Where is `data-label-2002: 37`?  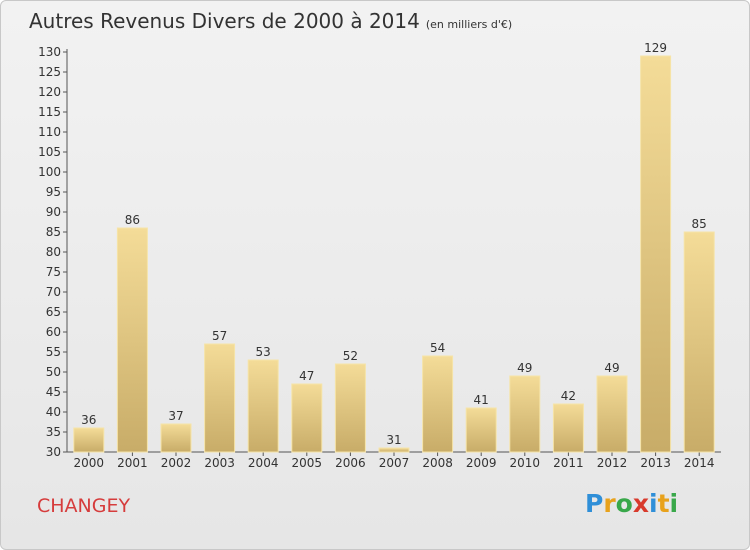 data-label-2002: 37 is located at coordinates (175, 416).